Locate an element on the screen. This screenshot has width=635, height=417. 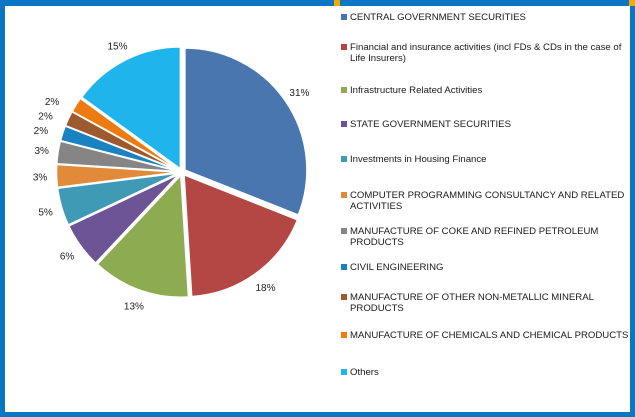
legend-label: Investments in Housing Finance is located at coordinates (418, 159).